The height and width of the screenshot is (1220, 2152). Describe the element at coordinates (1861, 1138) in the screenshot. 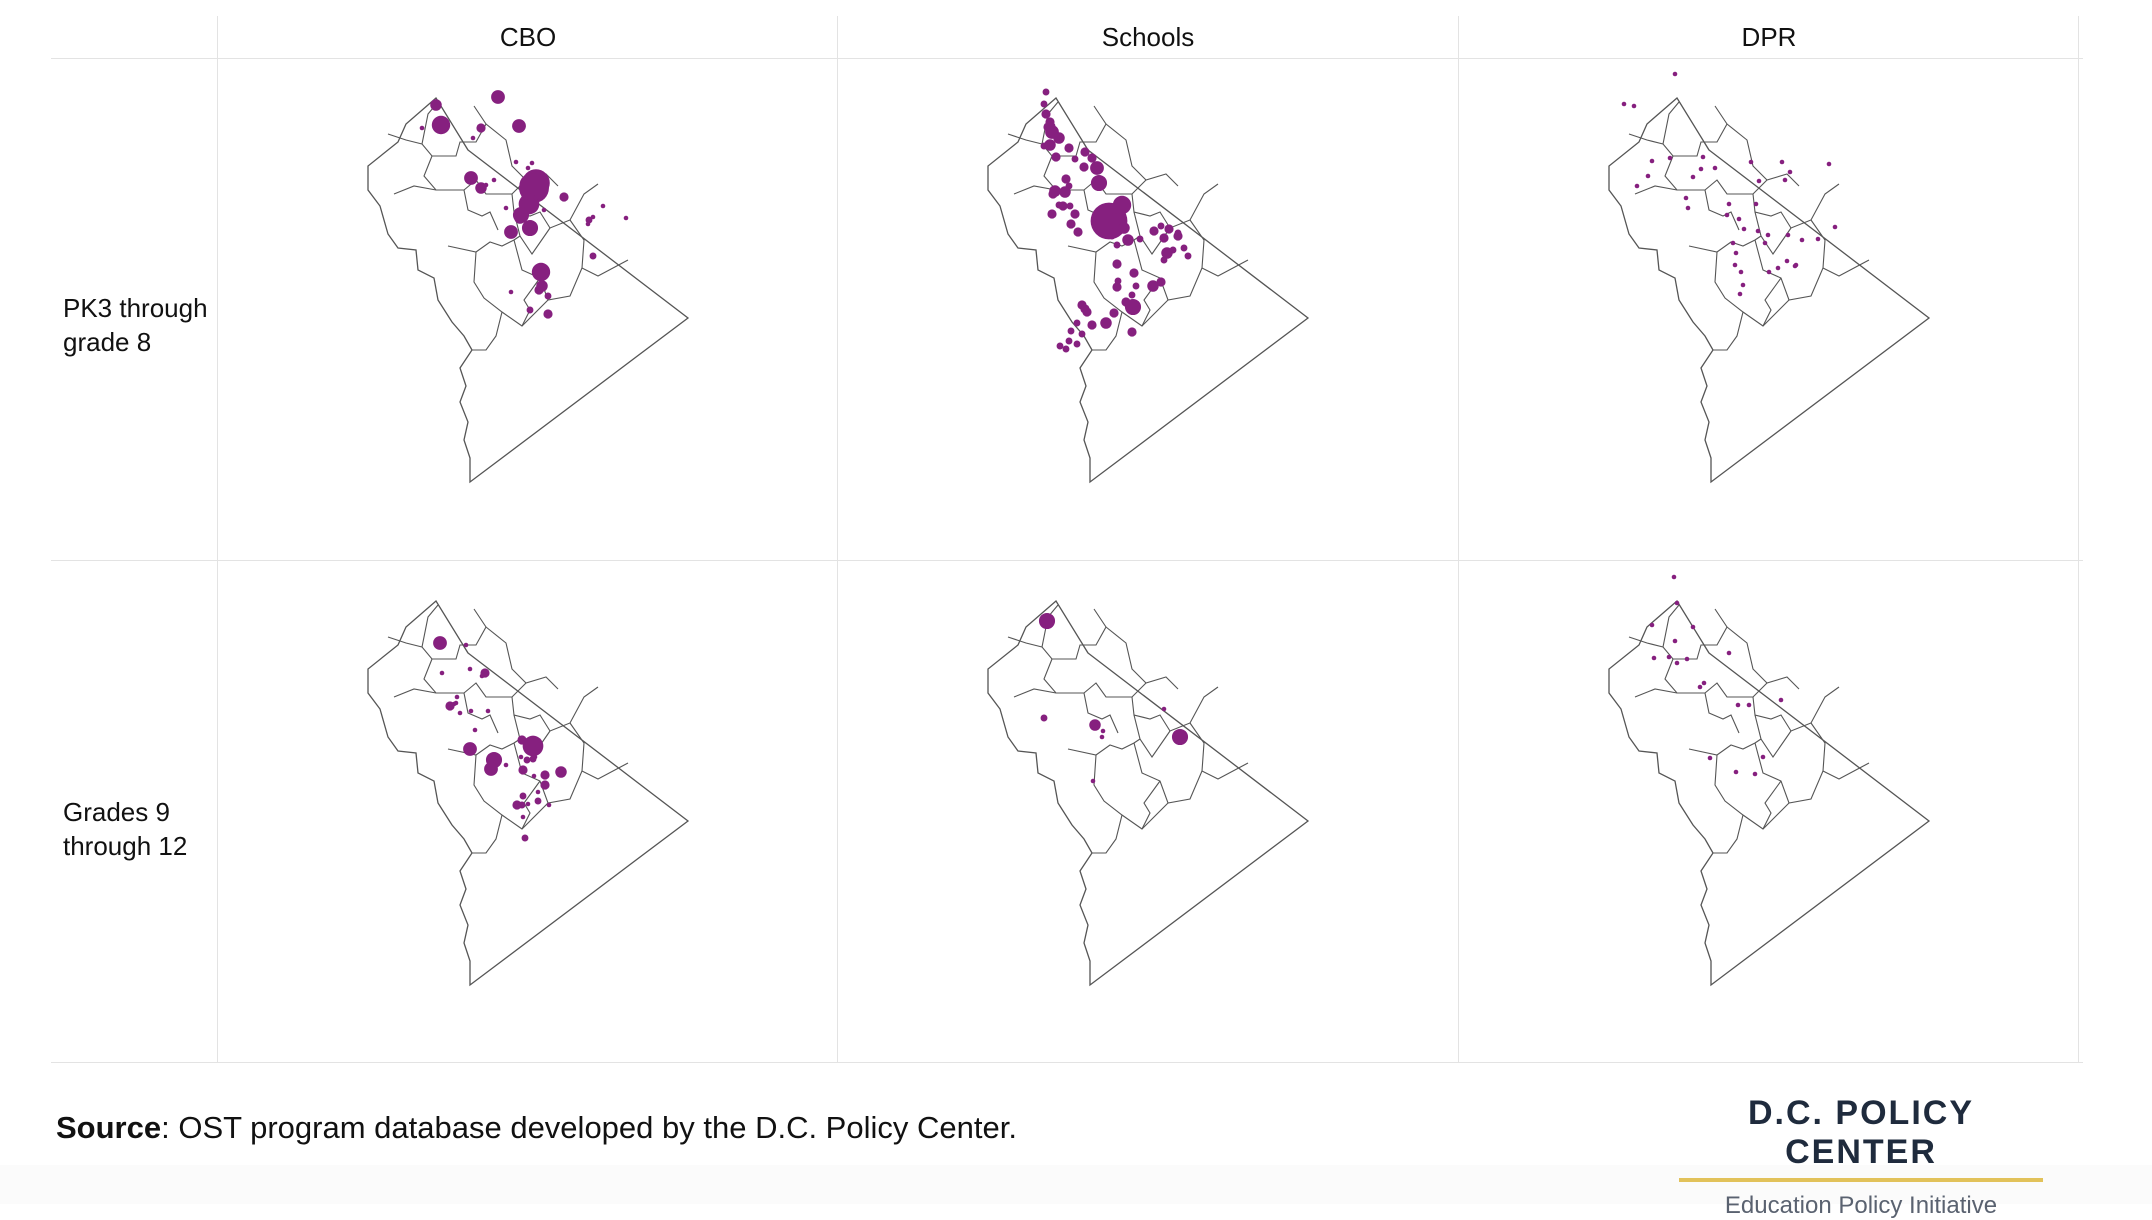

I see `brand-title: D.C. POLICY CENTER` at that location.